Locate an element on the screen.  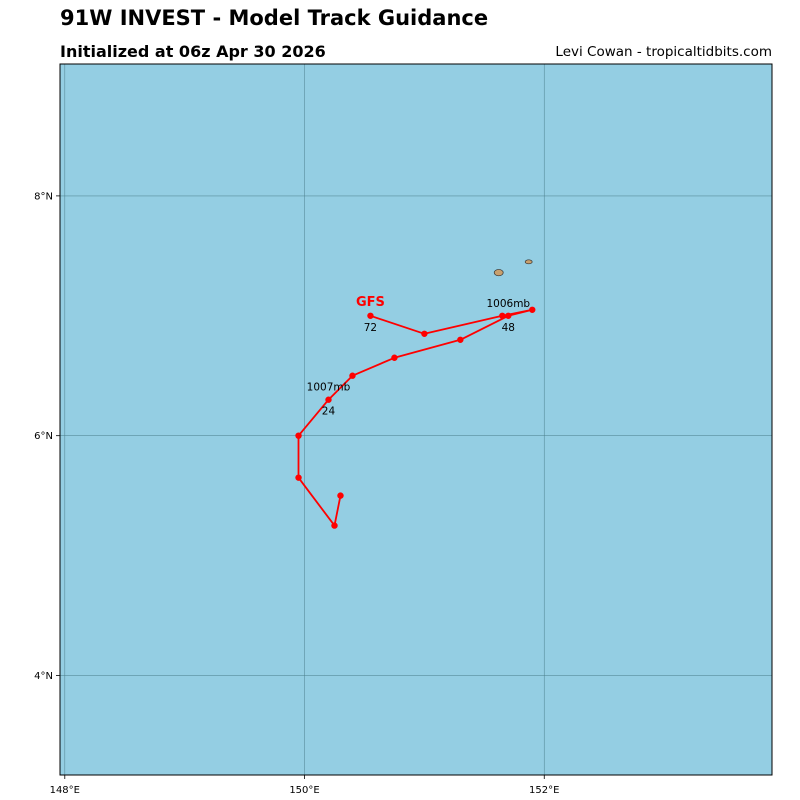
lon-tick-label: 148°E is located at coordinates (65, 790).